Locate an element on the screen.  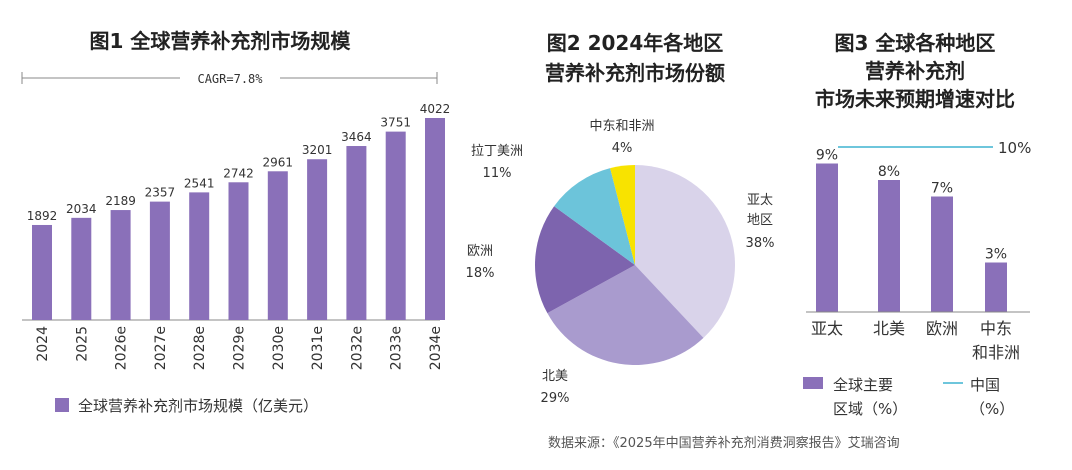
pie-value-label: 38% is located at coordinates (760, 243).